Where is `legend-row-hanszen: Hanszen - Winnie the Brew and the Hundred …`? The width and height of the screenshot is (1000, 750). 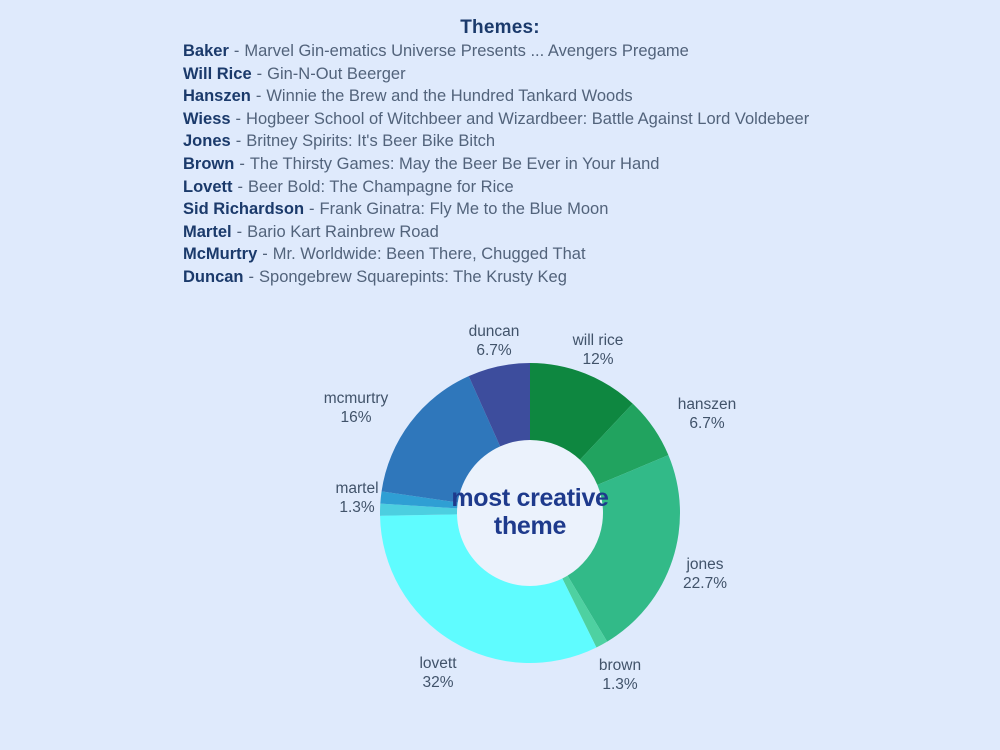 legend-row-hanszen: Hanszen - Winnie the Brew and the Hundred … is located at coordinates (496, 96).